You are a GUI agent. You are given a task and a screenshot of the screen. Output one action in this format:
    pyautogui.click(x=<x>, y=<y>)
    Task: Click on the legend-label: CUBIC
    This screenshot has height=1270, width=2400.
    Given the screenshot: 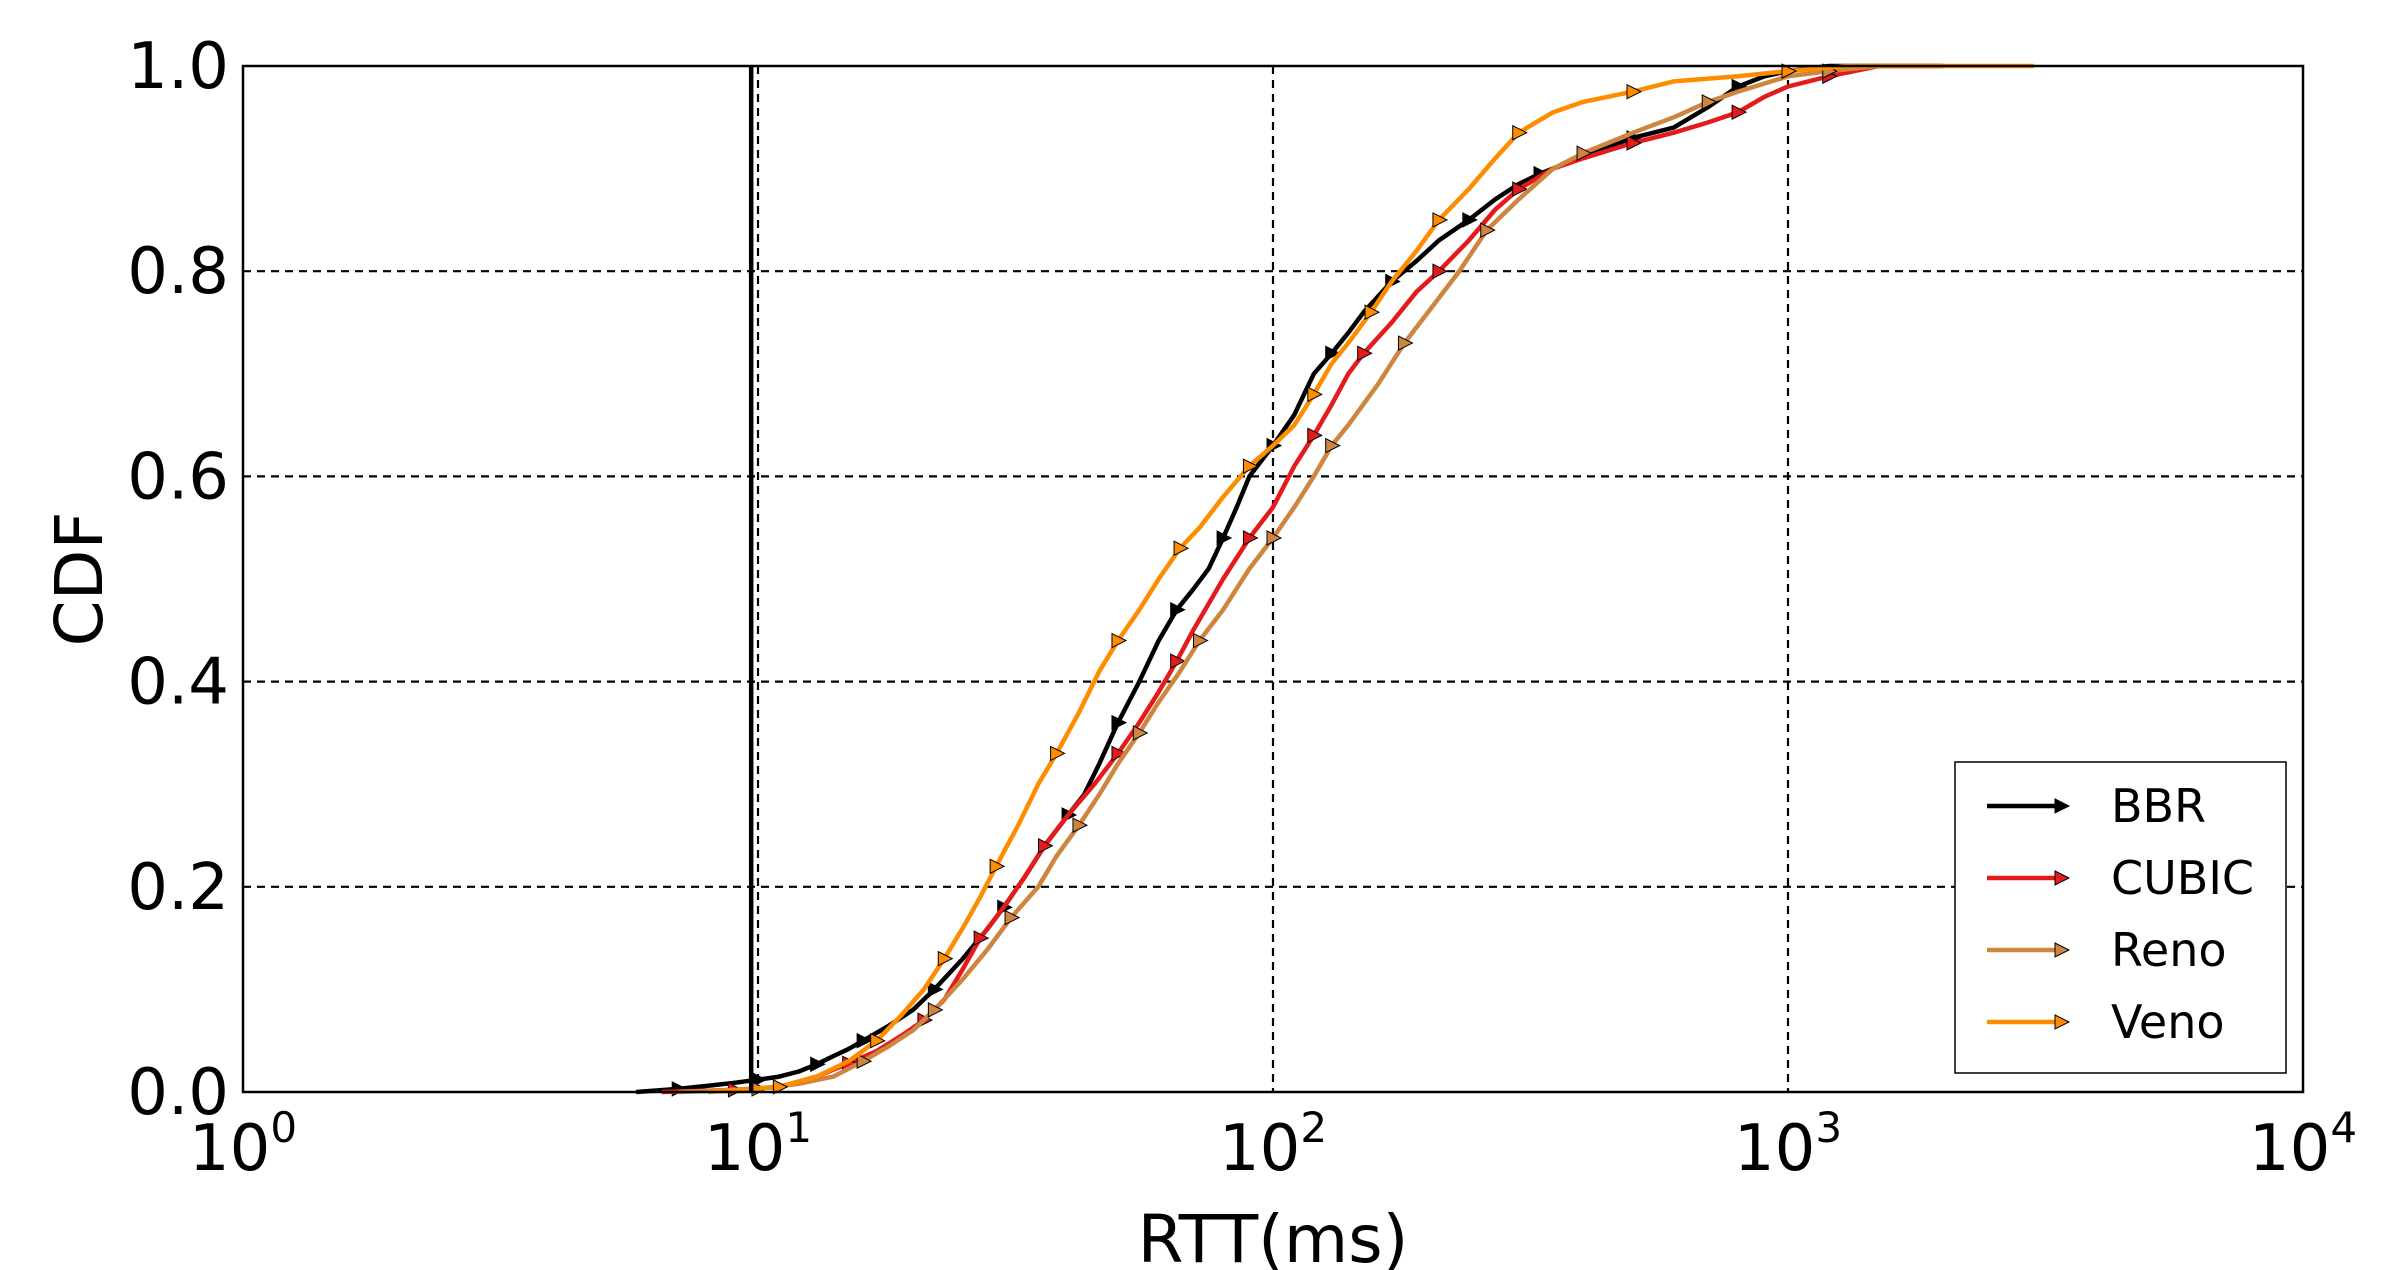 What is the action you would take?
    pyautogui.click(x=2182, y=878)
    